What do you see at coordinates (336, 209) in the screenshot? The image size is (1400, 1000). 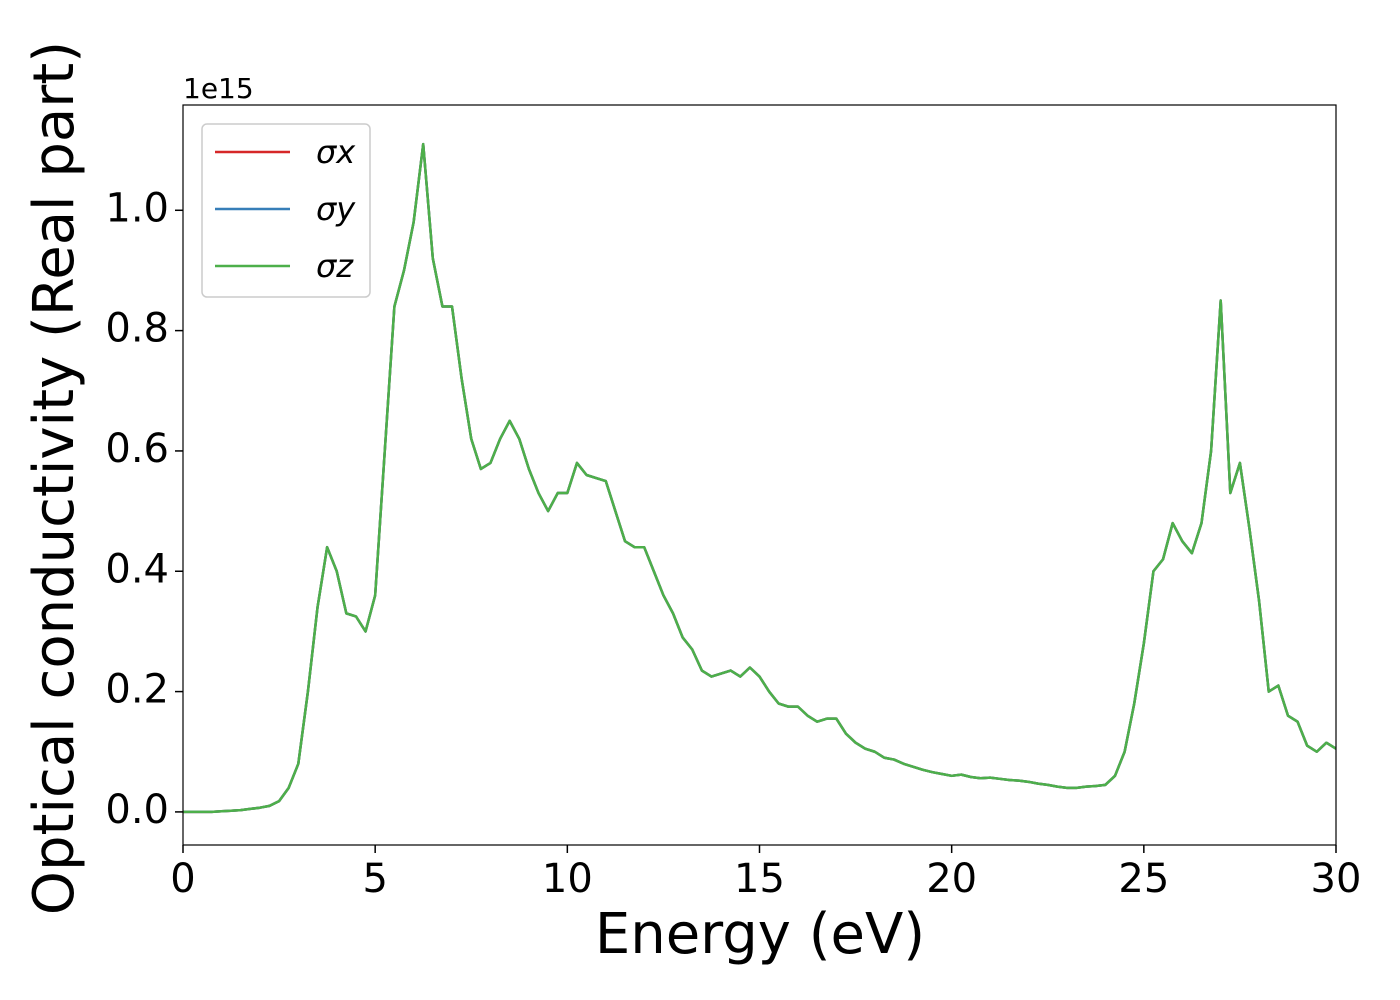 I see `legend-label: σy` at bounding box center [336, 209].